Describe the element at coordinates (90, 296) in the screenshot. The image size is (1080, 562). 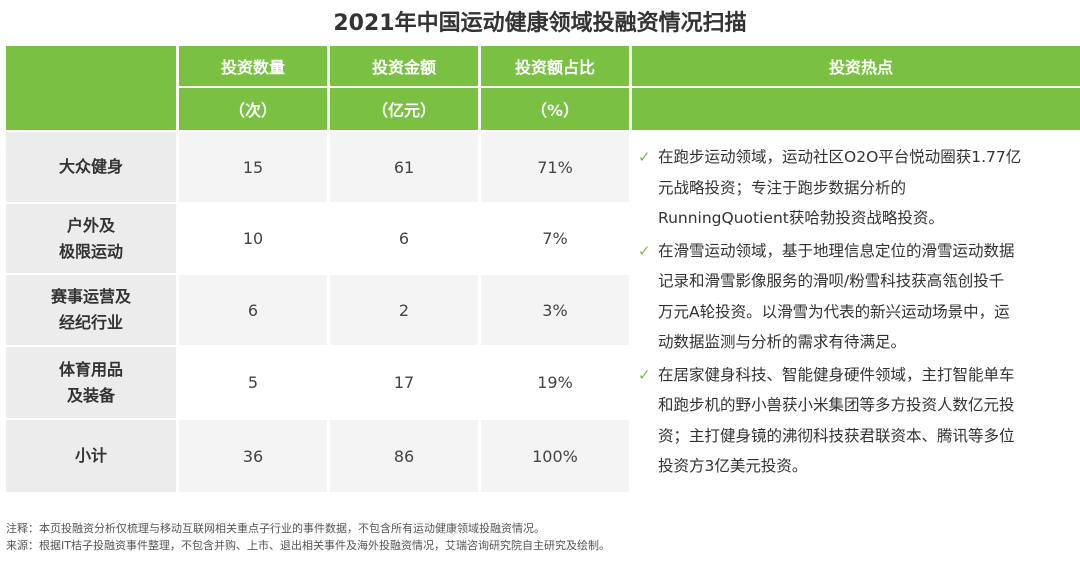
I see `row-label-line: 赛事运营及` at that location.